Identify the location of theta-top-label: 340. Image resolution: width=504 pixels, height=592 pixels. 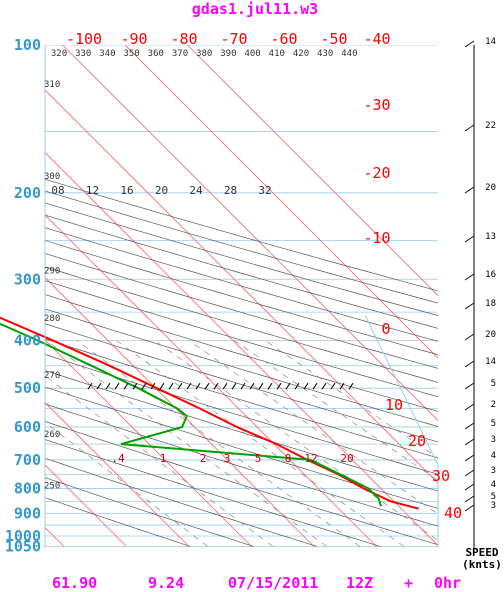
(107, 54).